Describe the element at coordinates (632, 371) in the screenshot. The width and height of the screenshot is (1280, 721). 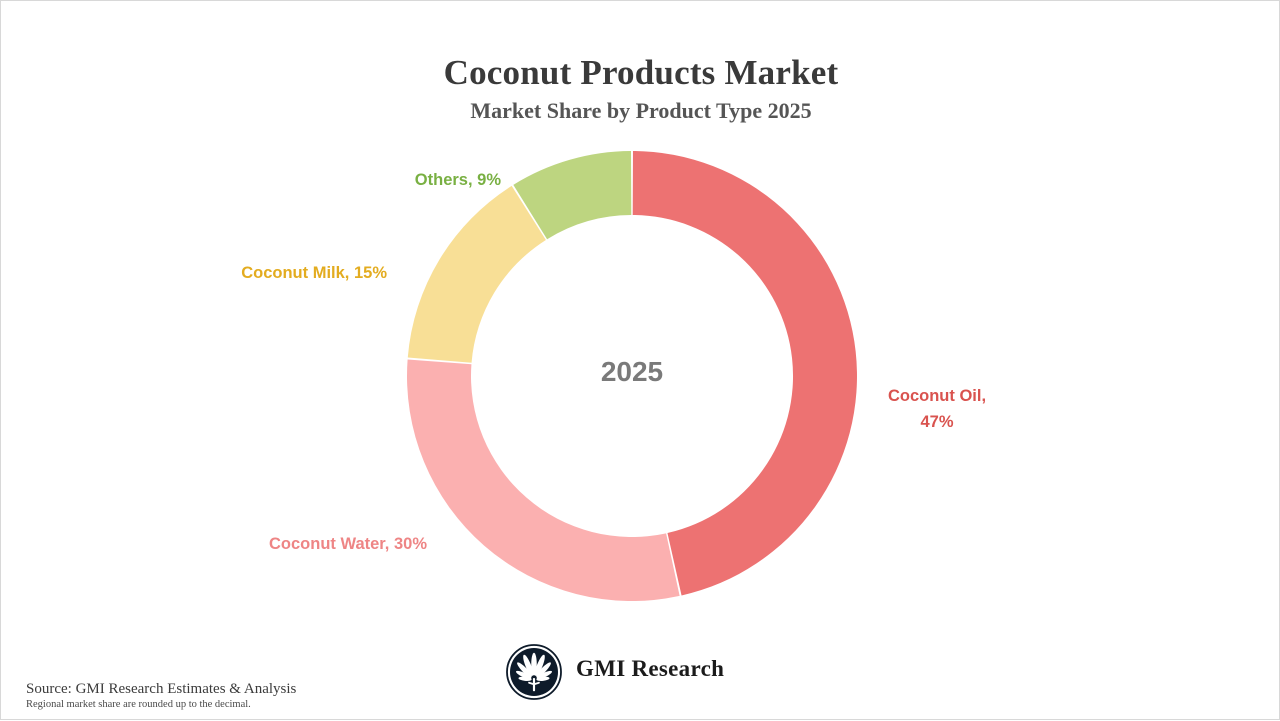
I see `donut-center-label: 2025` at that location.